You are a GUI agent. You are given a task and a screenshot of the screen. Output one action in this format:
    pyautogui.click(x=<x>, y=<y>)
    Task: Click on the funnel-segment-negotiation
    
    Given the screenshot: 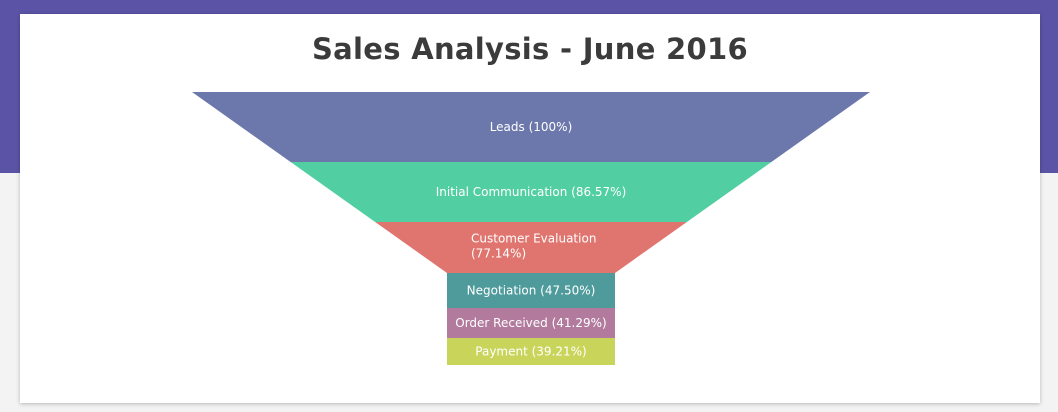 What is the action you would take?
    pyautogui.click(x=531, y=290)
    